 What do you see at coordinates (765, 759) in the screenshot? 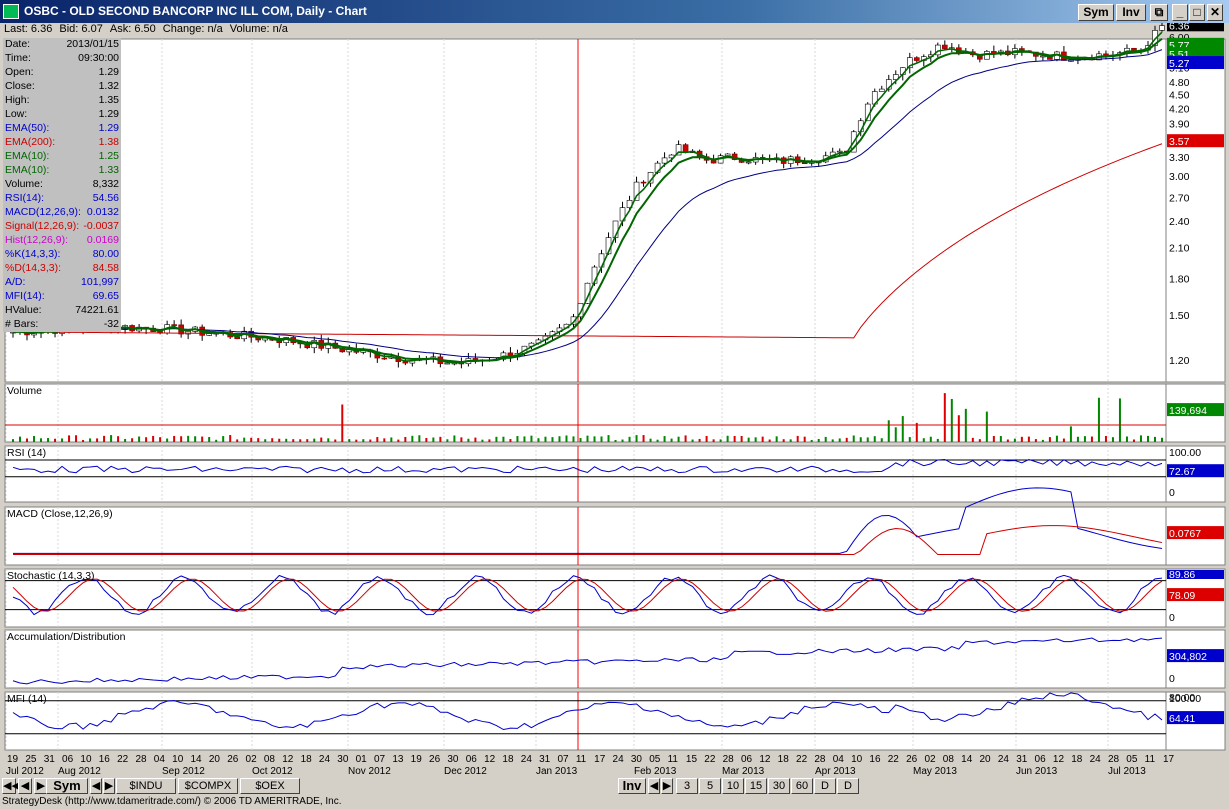
I see `date-tick: 12` at bounding box center [765, 759].